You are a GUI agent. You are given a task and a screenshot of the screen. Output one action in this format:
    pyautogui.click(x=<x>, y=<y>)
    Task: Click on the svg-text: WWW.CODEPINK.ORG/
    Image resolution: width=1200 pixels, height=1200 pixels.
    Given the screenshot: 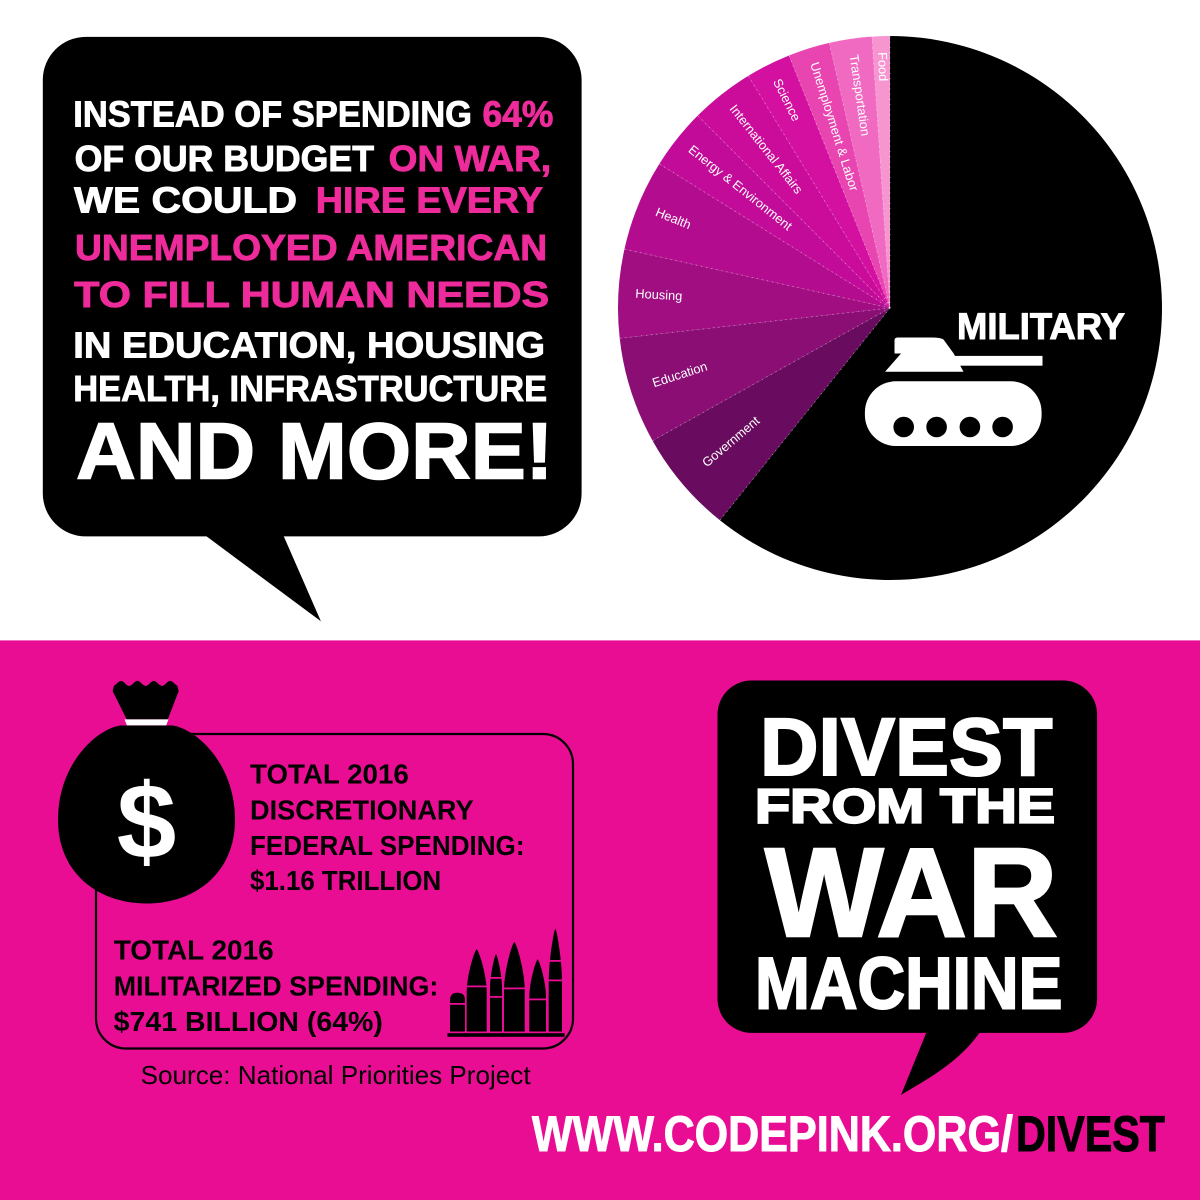 What is the action you would take?
    pyautogui.click(x=772, y=1134)
    